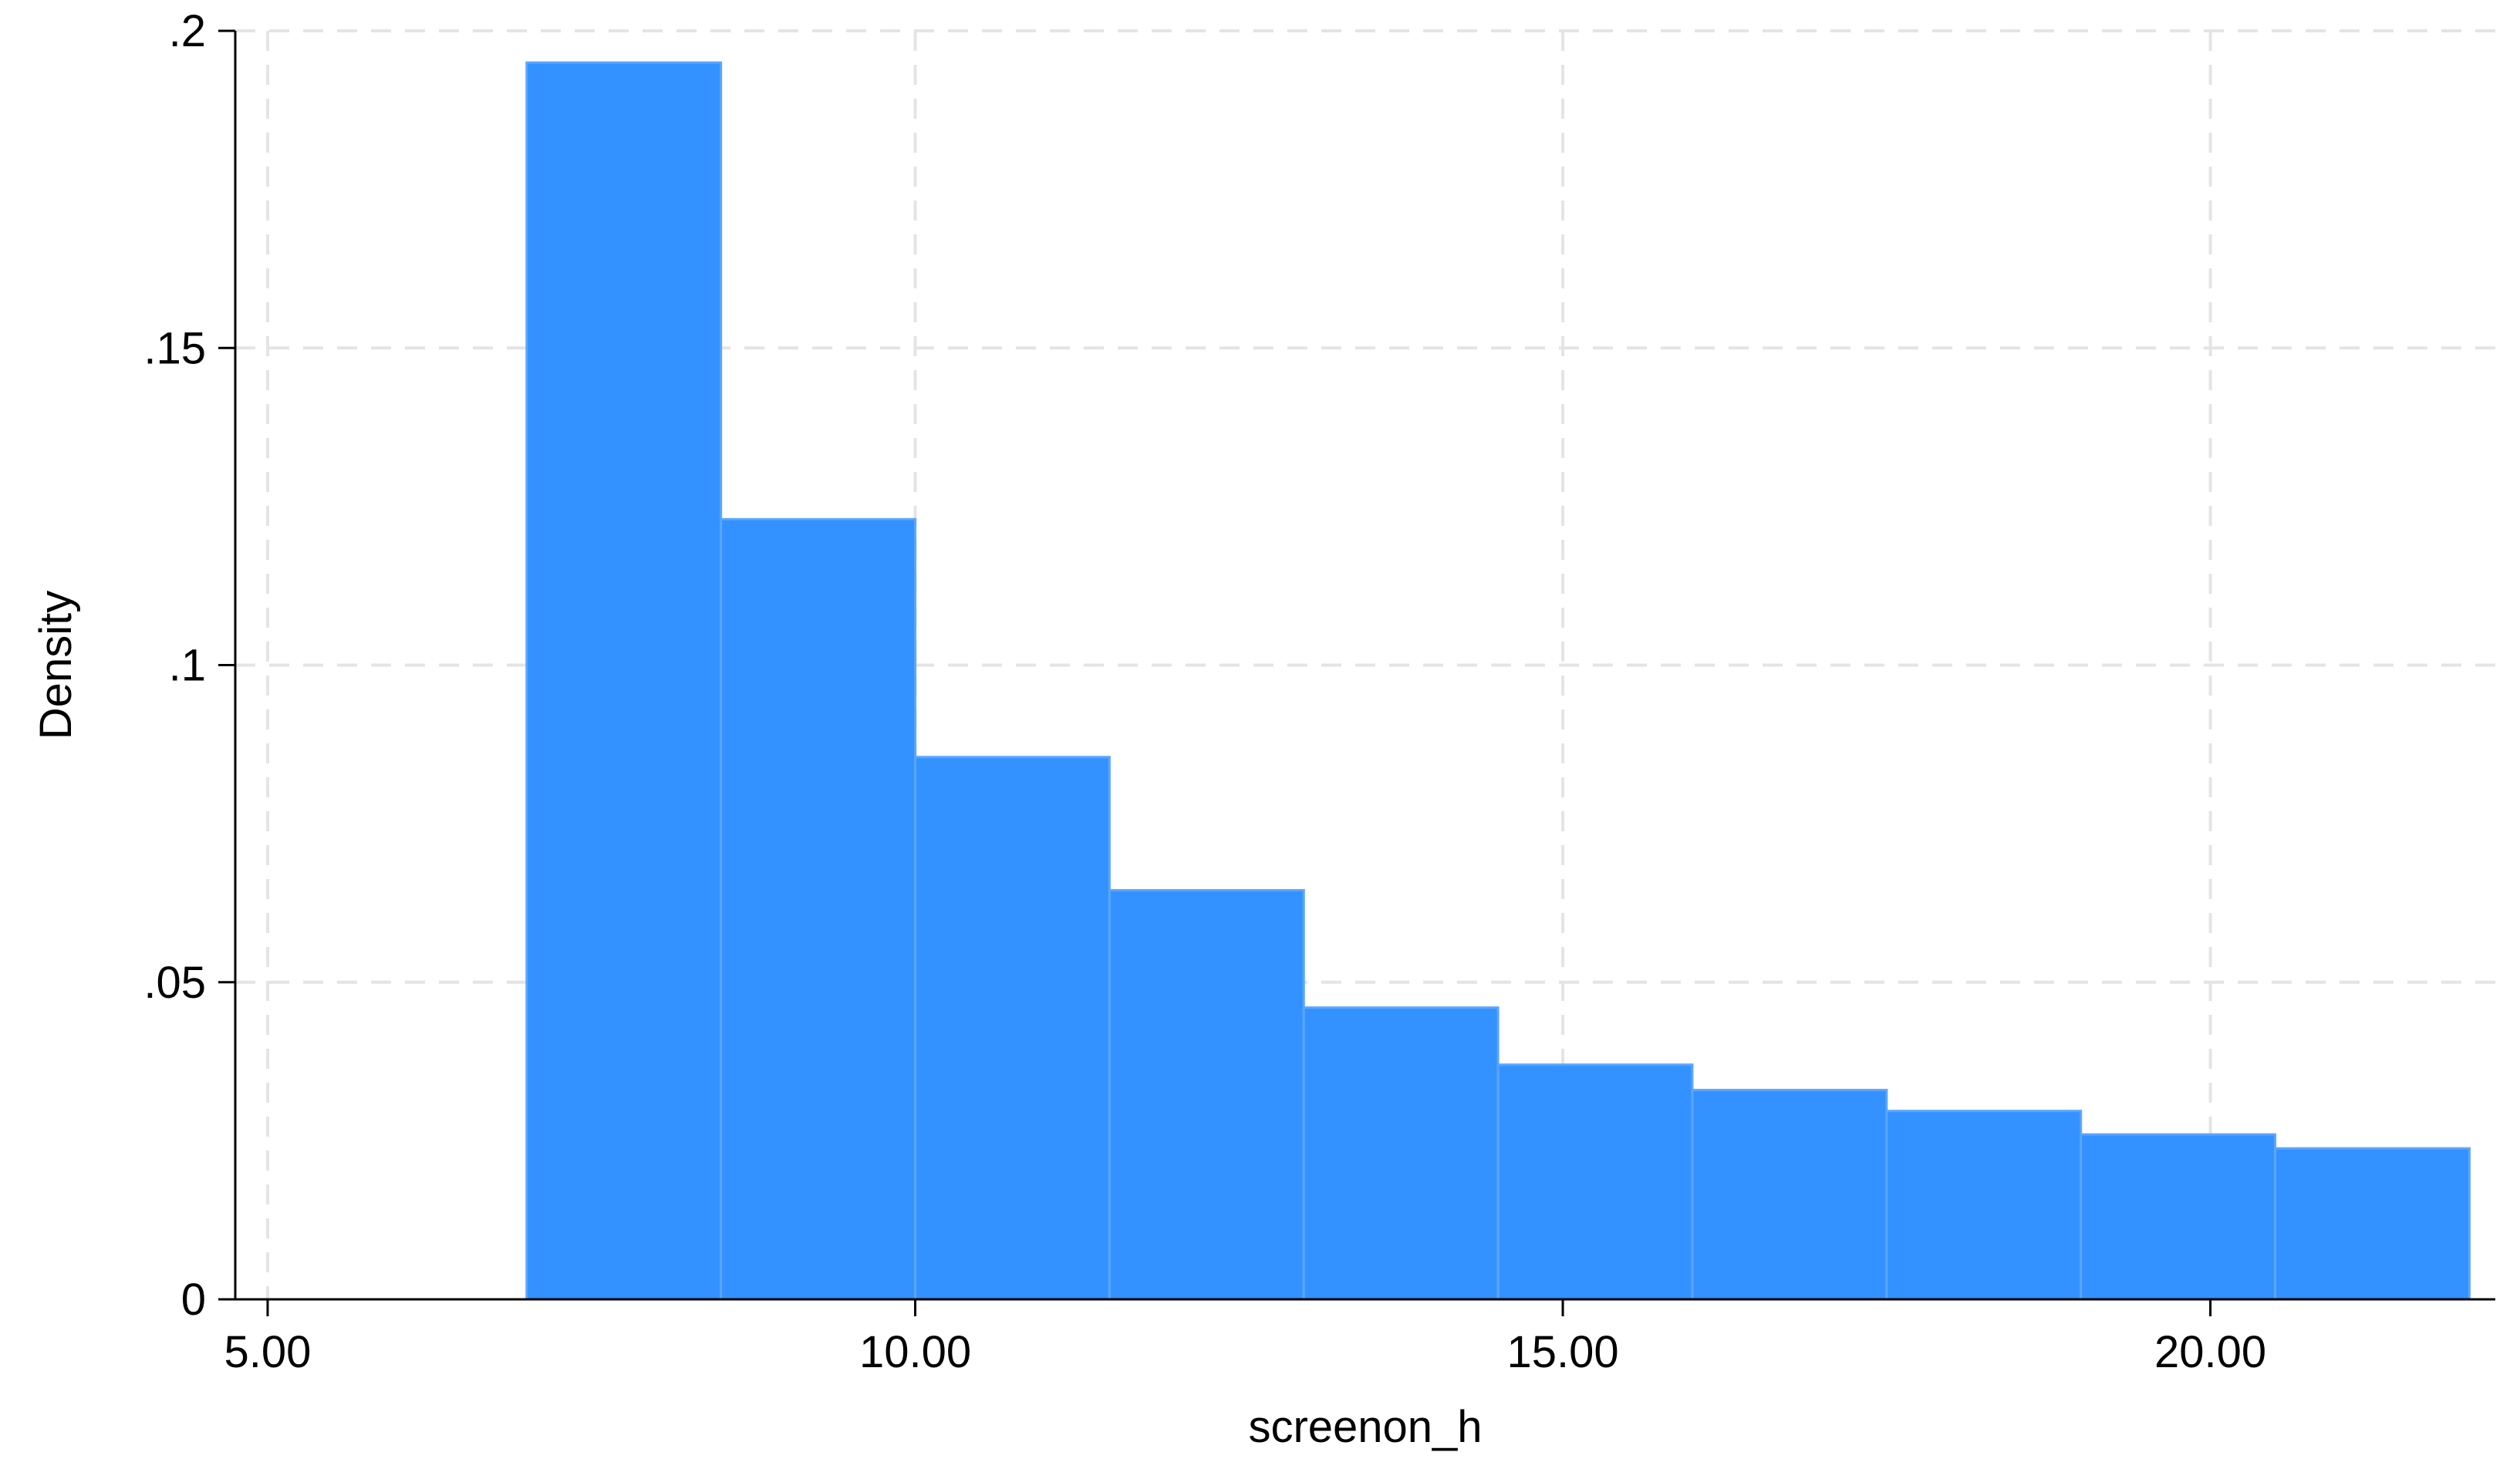  Describe the element at coordinates (56, 665) in the screenshot. I see `y-axis-title: Density` at that location.